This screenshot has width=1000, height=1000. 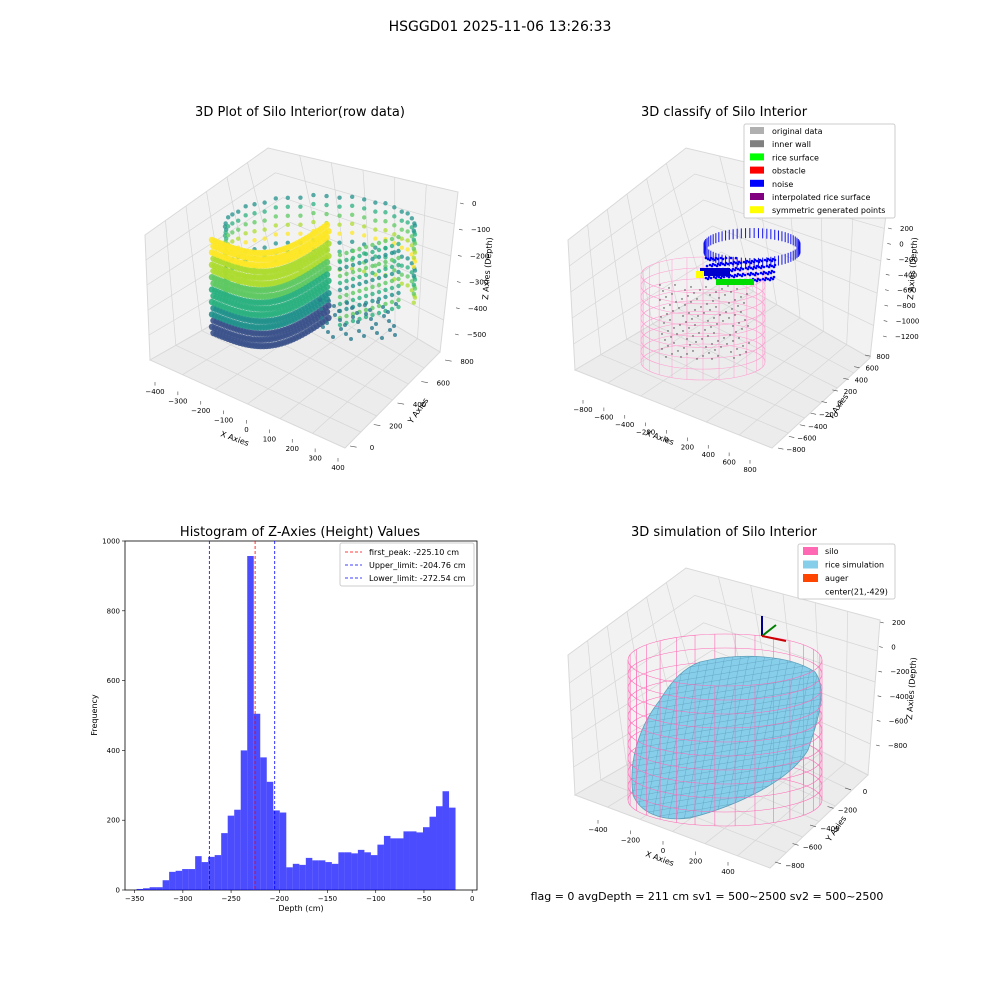 I want to click on raw-z-tick-label: −400, so click(x=477, y=309).